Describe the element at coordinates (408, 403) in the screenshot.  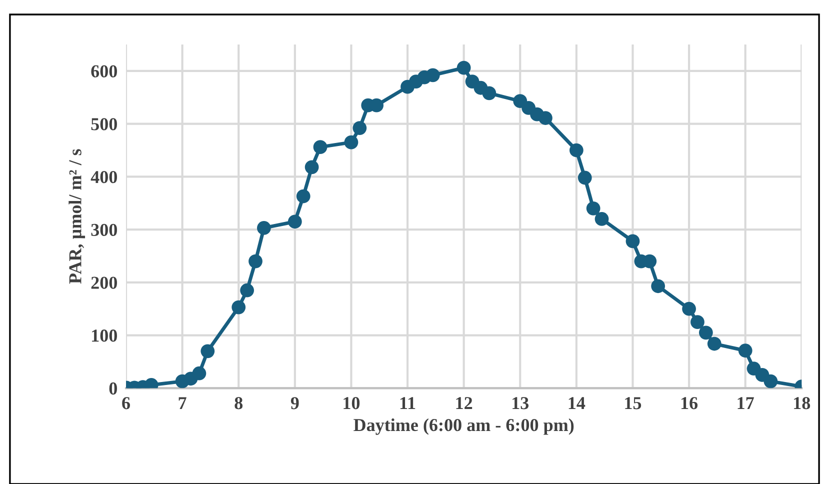
I see `x-tick-label: 11` at that location.